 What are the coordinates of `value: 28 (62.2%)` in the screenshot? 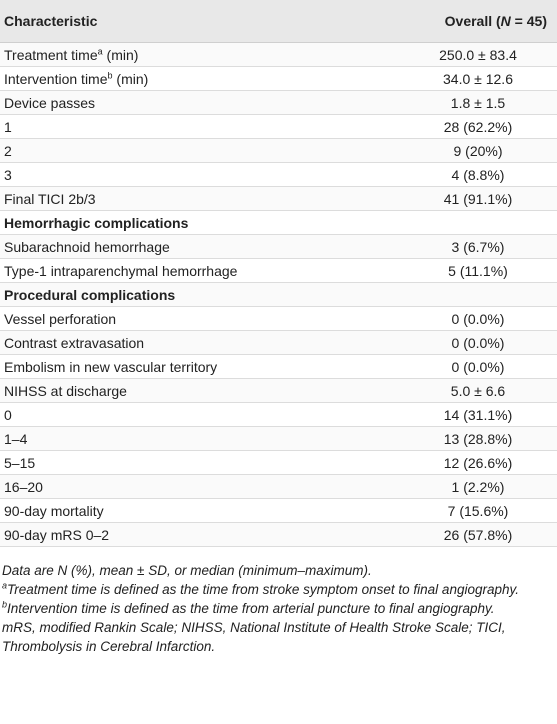 It's located at (478, 126).